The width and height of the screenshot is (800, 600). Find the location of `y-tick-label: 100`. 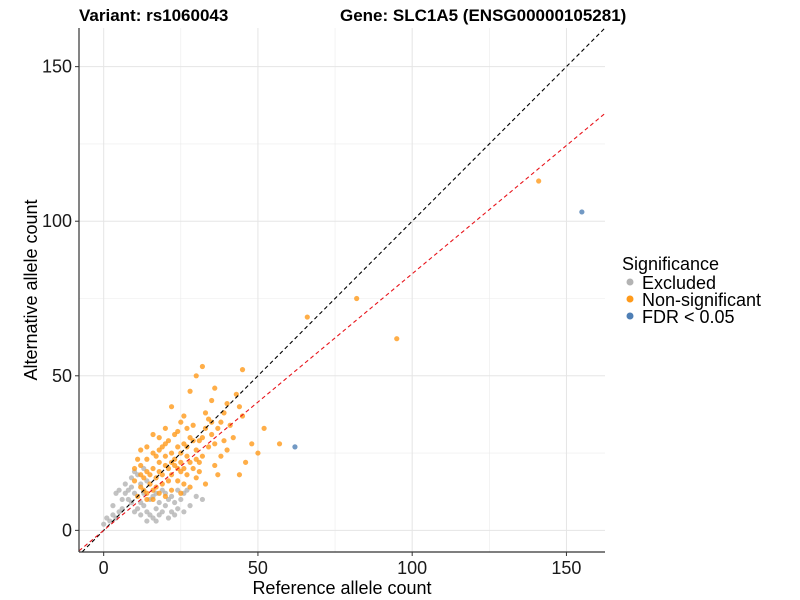

y-tick-label: 100 is located at coordinates (57, 221).